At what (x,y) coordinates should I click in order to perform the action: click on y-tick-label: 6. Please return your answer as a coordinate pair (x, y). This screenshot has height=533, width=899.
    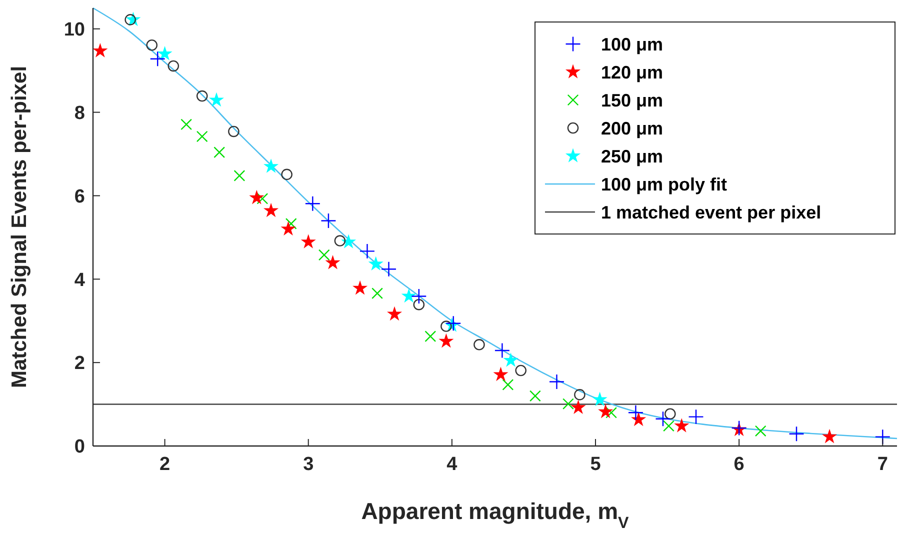
    Looking at the image, I should click on (79, 197).